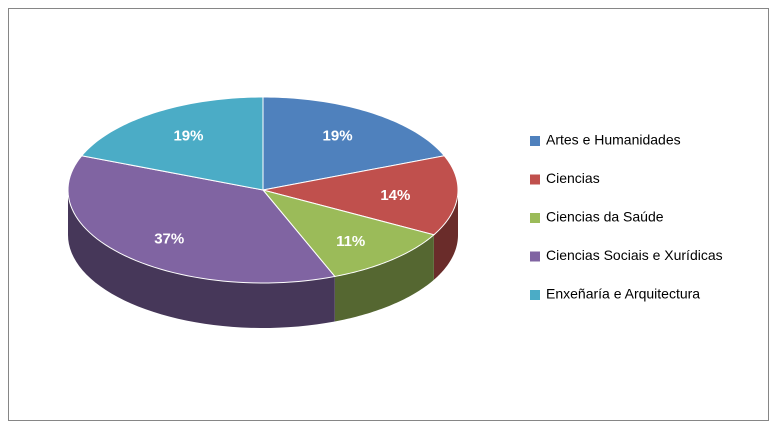  I want to click on legend-label: Enxeñaría e Arquitectura, so click(623, 294).